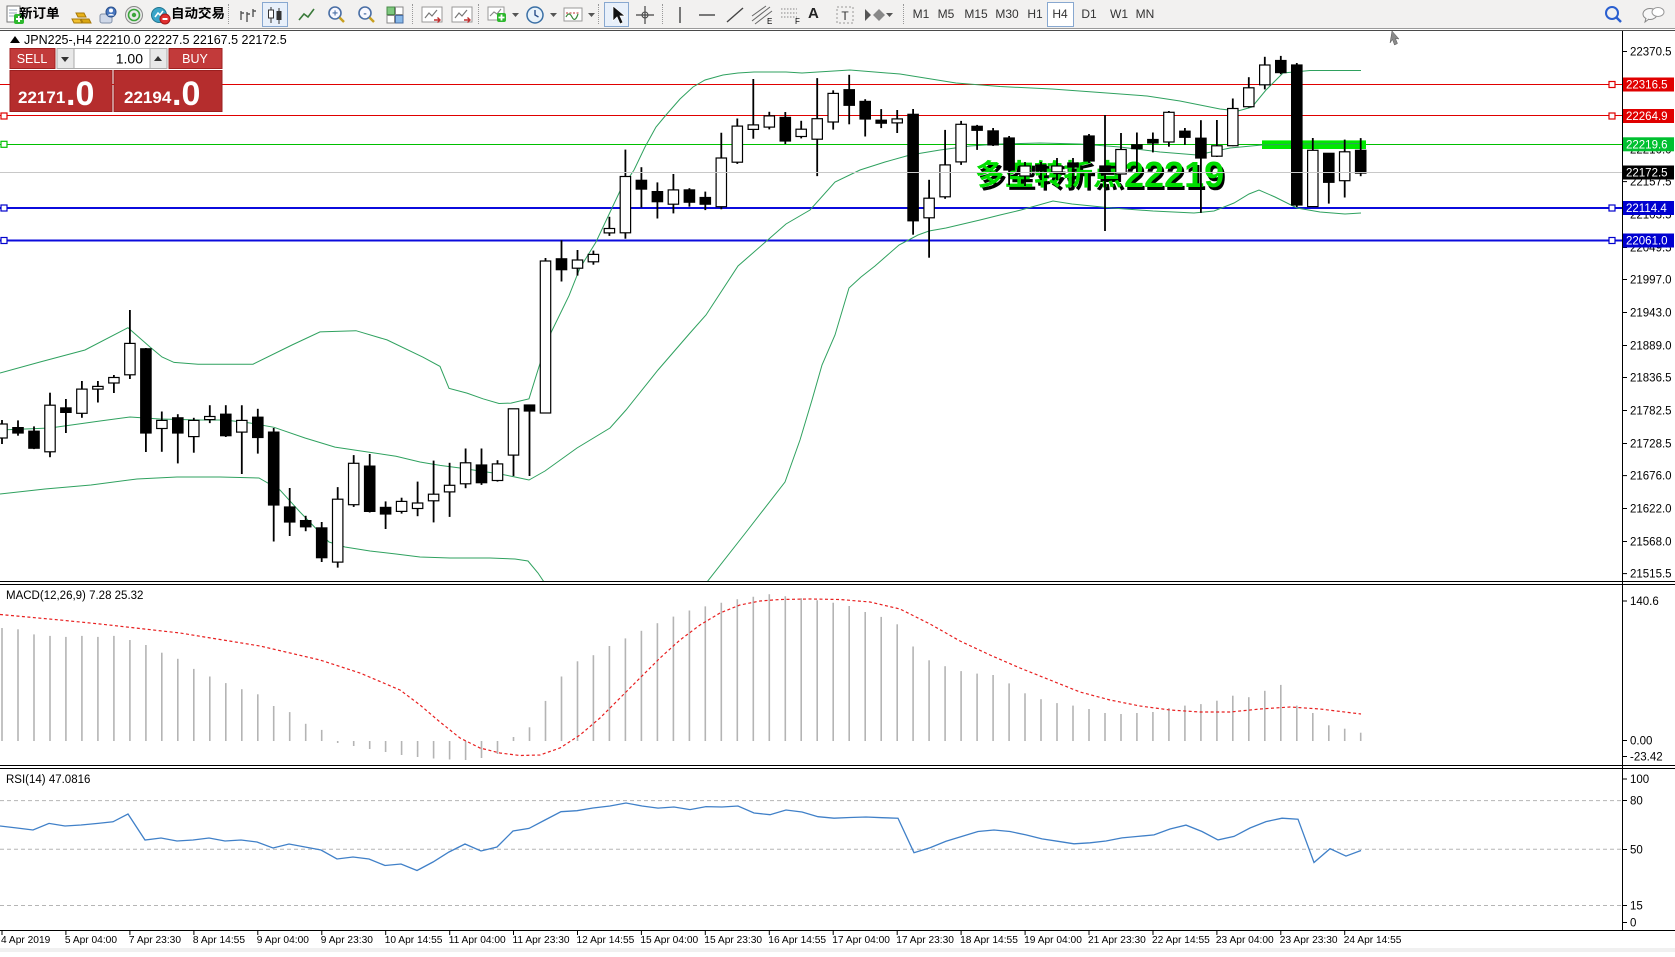 This screenshot has width=1675, height=957. I want to click on svg-text: 140.6, so click(1644, 602).